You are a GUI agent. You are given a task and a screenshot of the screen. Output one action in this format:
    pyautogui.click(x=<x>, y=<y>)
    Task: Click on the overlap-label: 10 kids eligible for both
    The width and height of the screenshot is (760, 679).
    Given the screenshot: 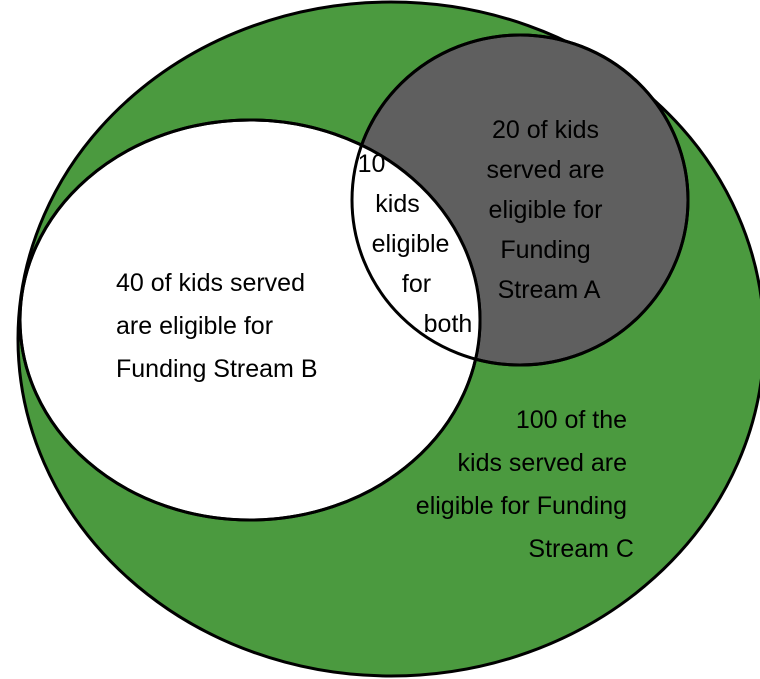 What is the action you would take?
    pyautogui.click(x=415, y=244)
    